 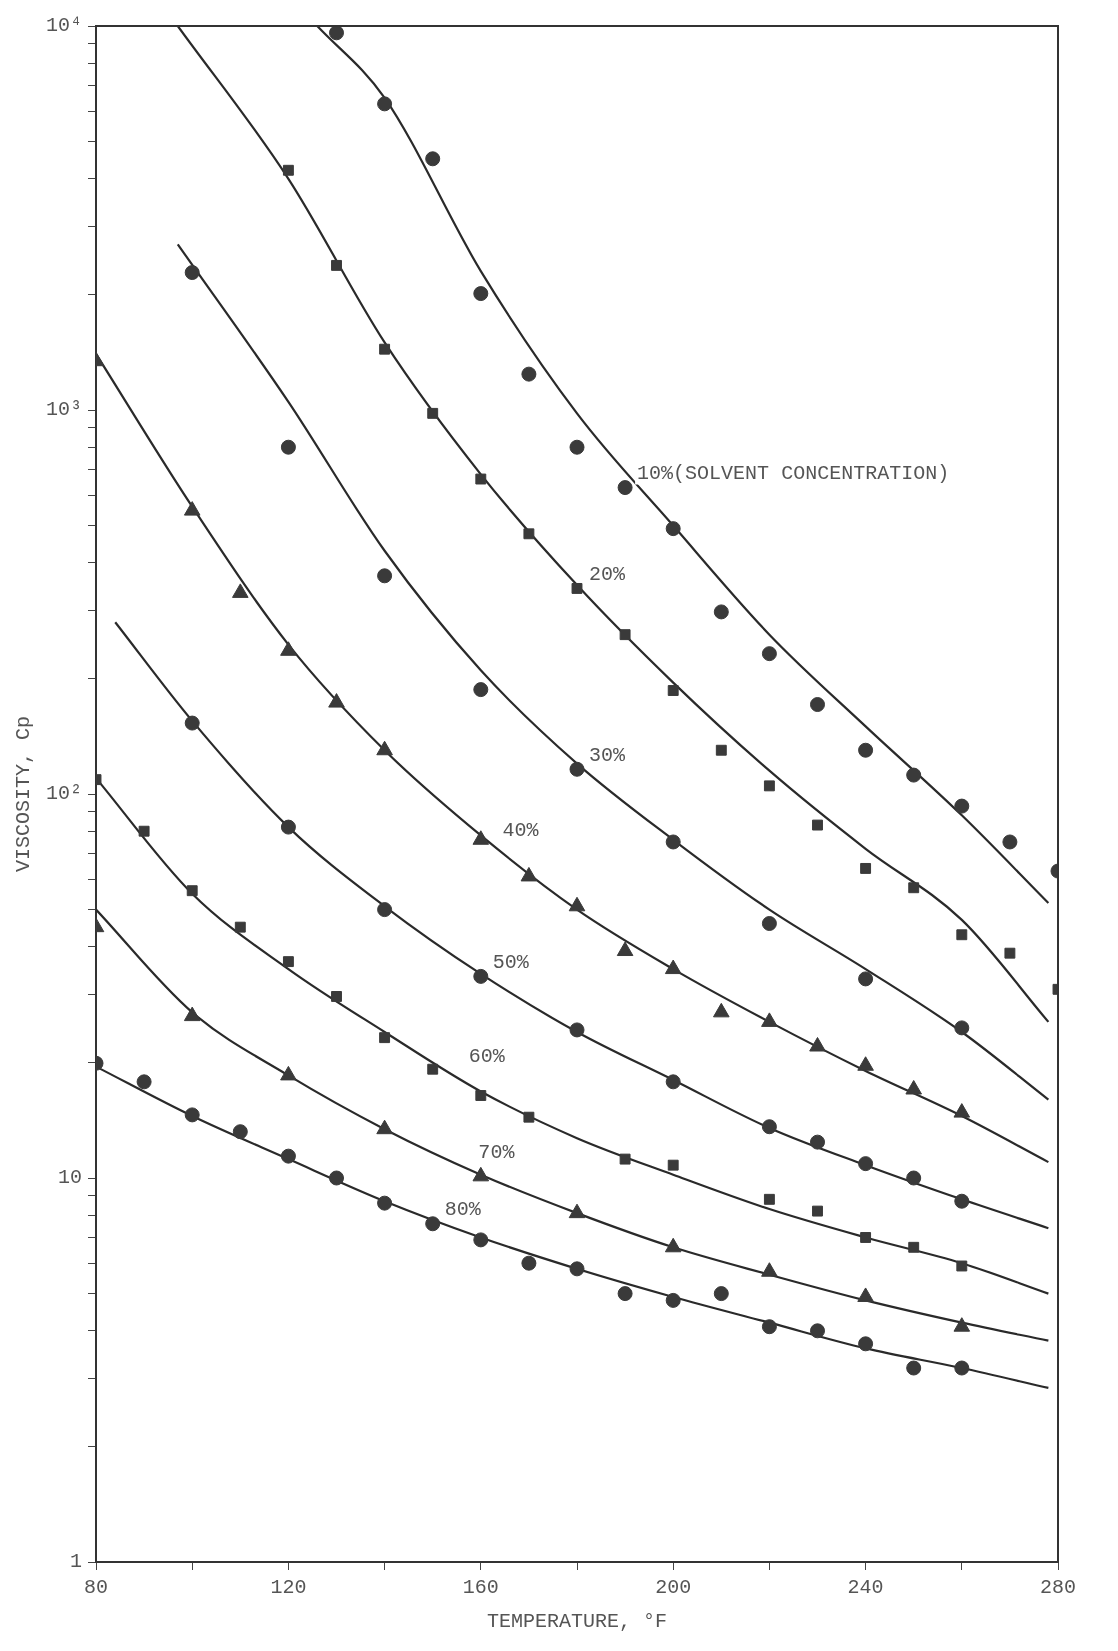 I want to click on annotation: 10%(SOLVENT CONCENTRATION), so click(x=793, y=473).